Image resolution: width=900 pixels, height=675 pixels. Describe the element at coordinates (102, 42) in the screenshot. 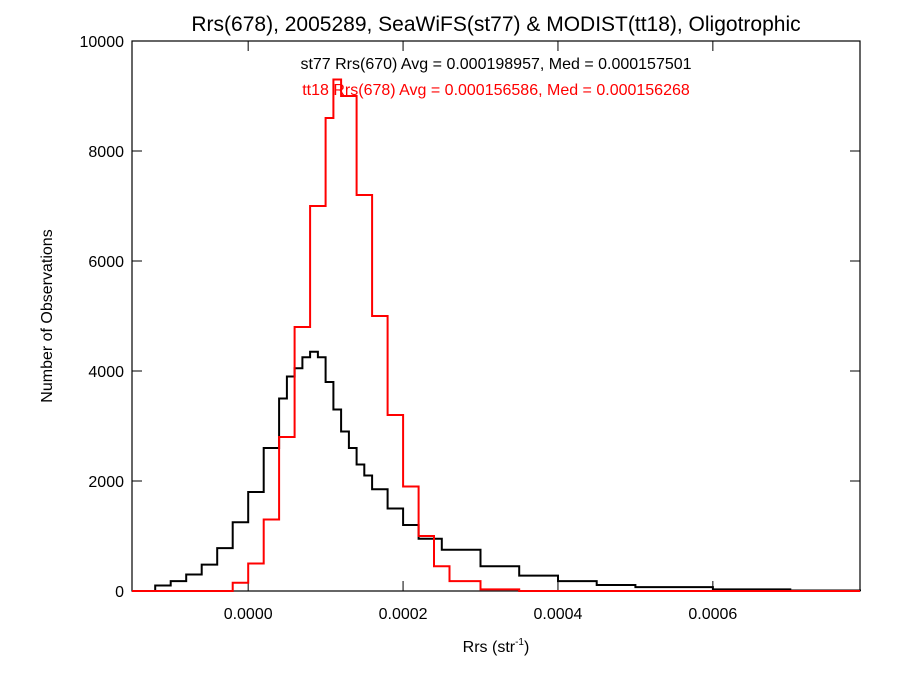

I see `y-tick-label: 10000` at that location.